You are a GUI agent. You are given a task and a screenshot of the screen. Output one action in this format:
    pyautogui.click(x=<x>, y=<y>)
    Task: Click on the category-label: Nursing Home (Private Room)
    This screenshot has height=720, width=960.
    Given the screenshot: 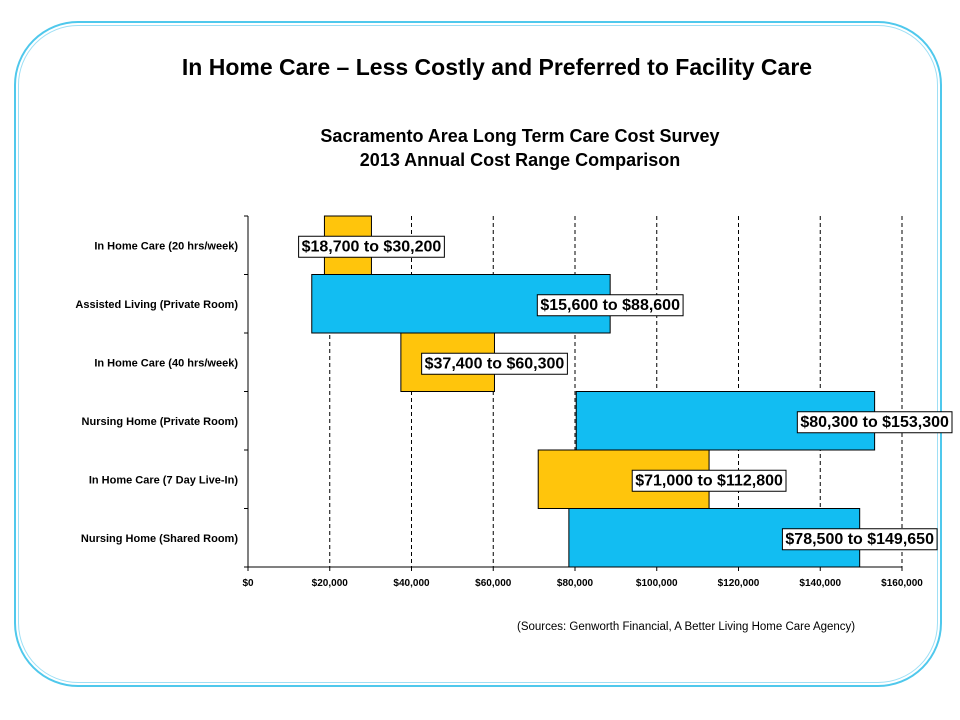 What is the action you would take?
    pyautogui.click(x=160, y=422)
    